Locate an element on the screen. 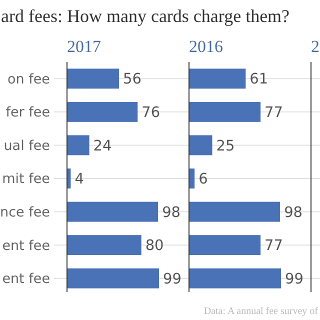 The image size is (320, 320). data-label: 61 is located at coordinates (259, 80).